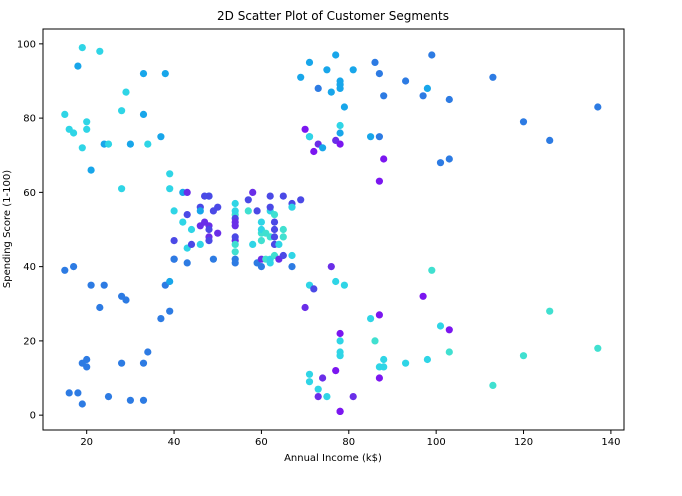  I want to click on x-tick-label: 80, so click(348, 442).